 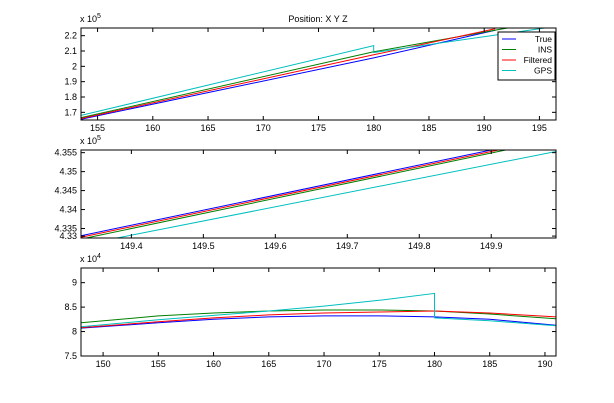 I want to click on x-tick-label: 149.7, so click(x=347, y=246).